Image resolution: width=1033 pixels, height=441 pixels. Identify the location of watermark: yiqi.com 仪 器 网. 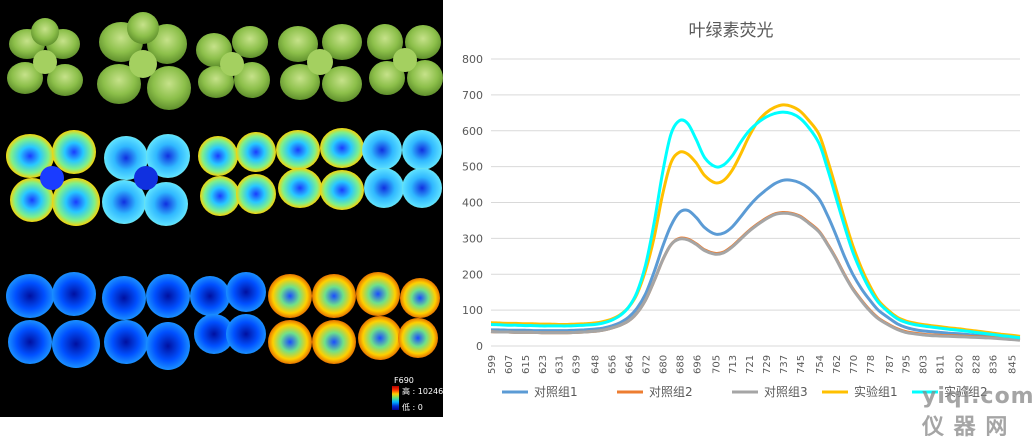
(977, 412).